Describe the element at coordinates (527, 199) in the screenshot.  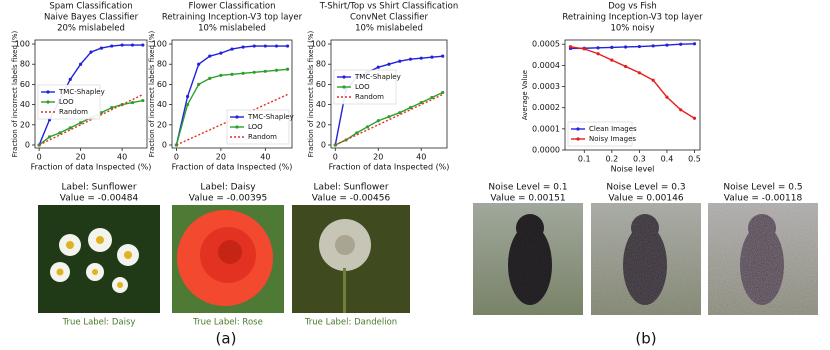
I see `image-value: Value = 0.00151` at that location.